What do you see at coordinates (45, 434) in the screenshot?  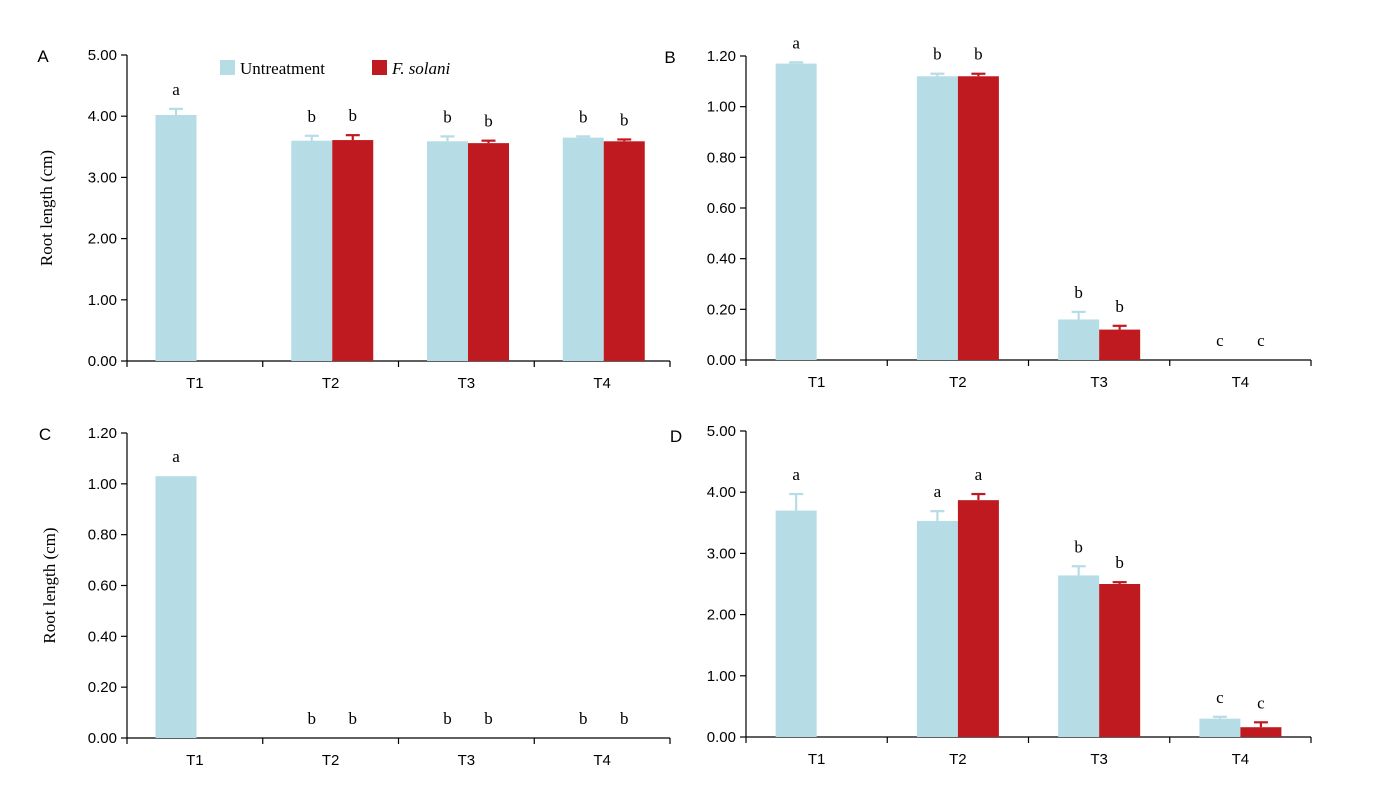 I see `panel-letter: C` at bounding box center [45, 434].